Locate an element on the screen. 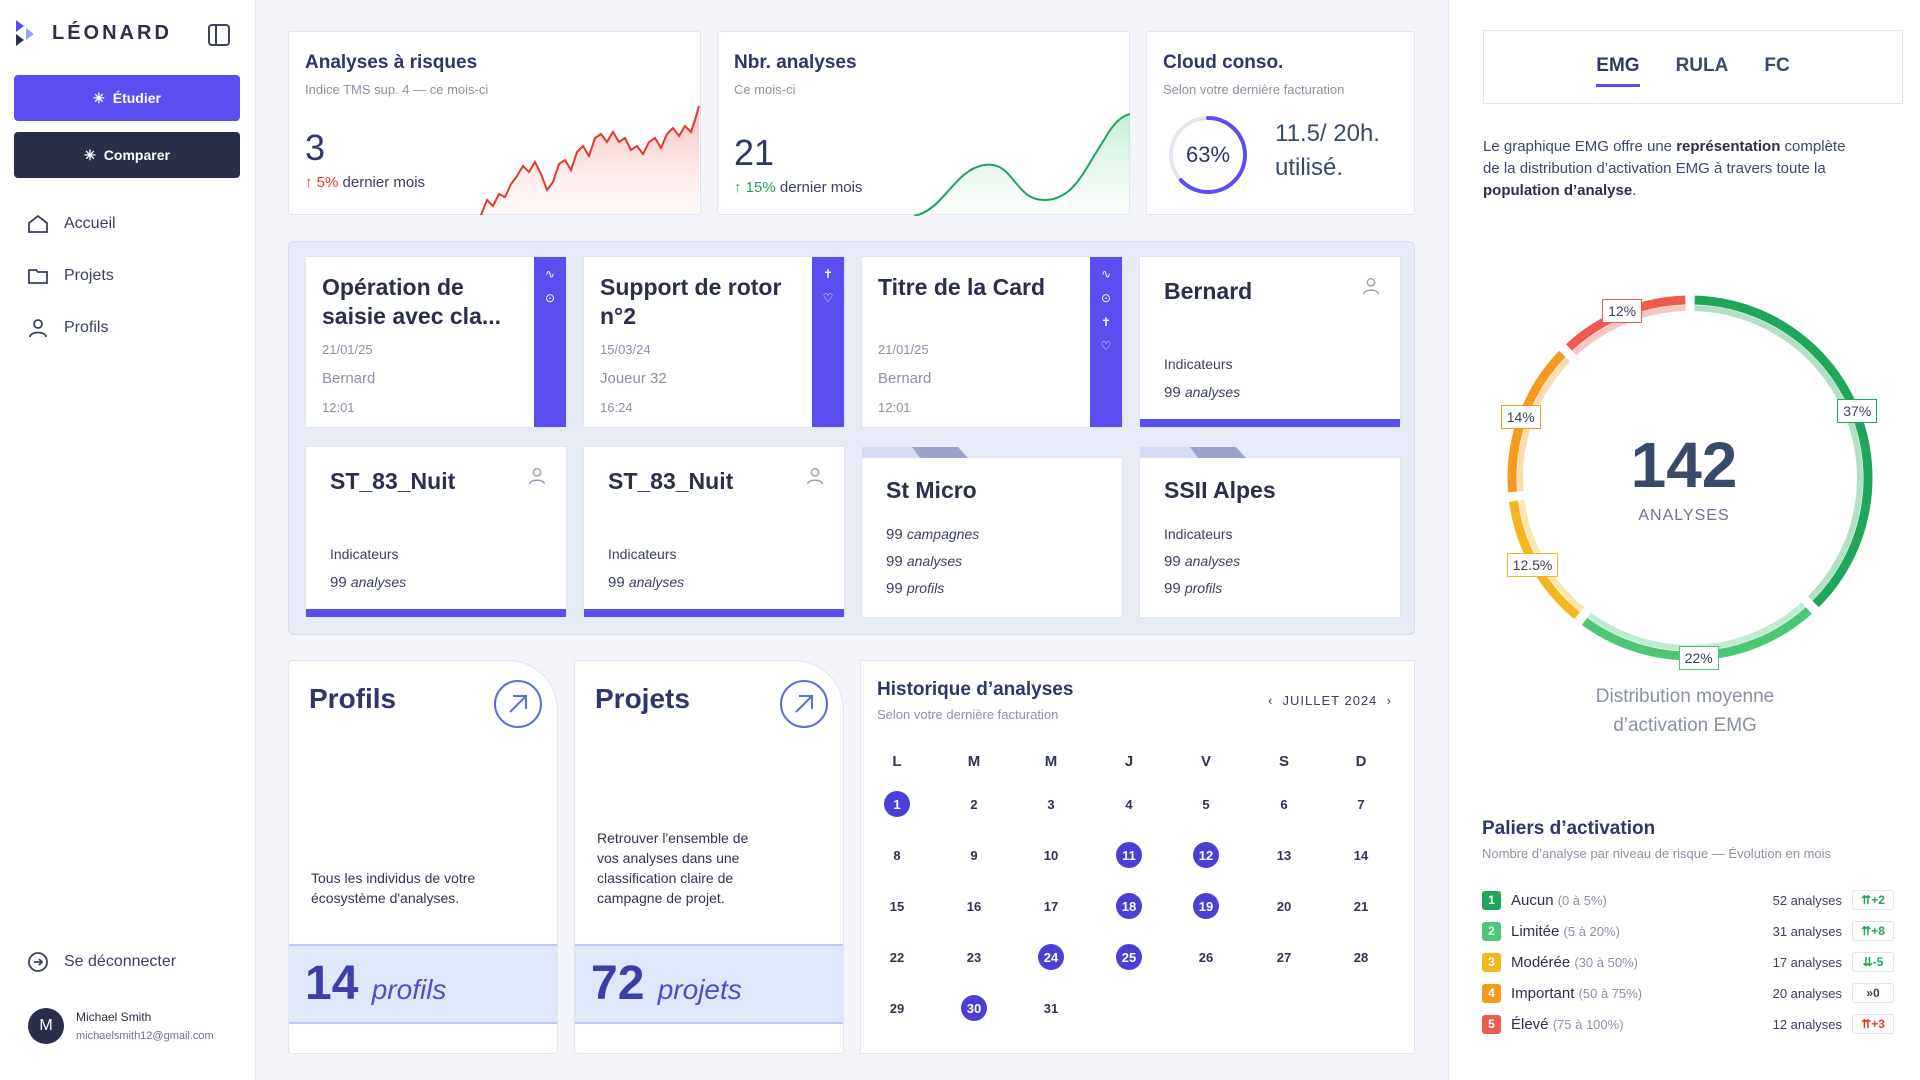 This screenshot has width=1920, height=1080. nav-item-accueil: Accueil is located at coordinates (71, 224).